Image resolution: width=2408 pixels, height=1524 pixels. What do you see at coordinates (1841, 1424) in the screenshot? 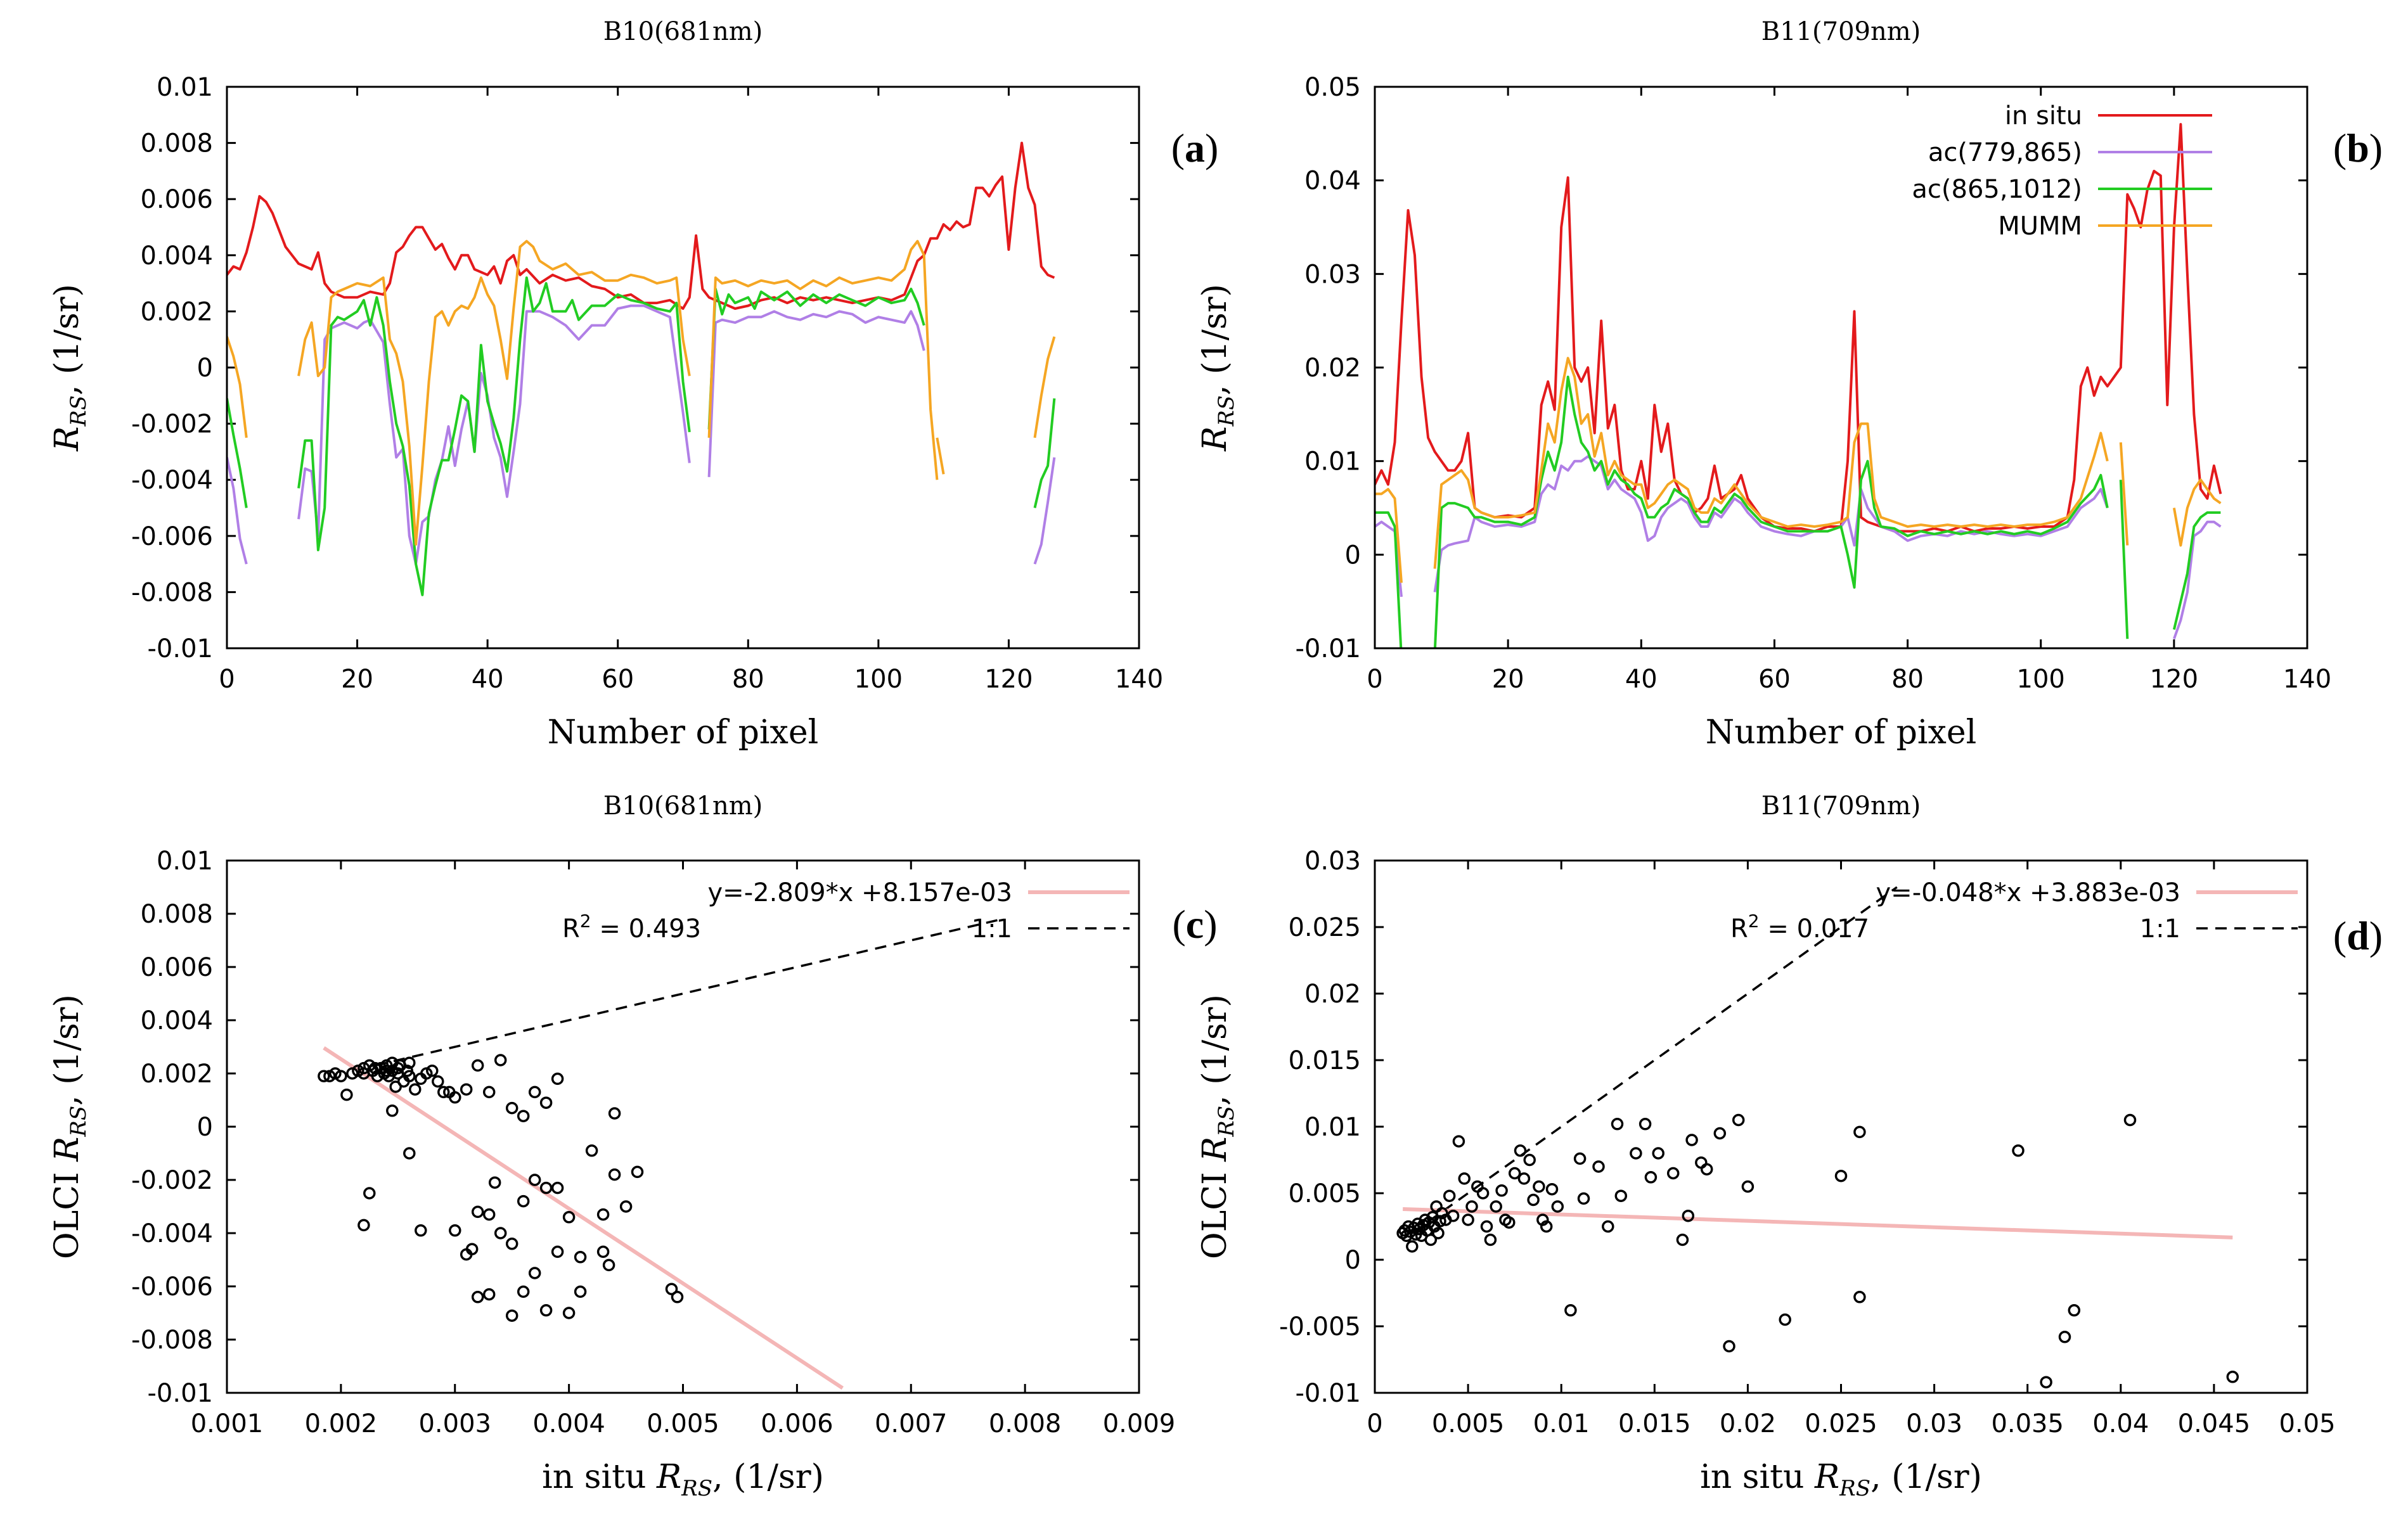
I see `x-tick-label: 0.025` at bounding box center [1841, 1424].